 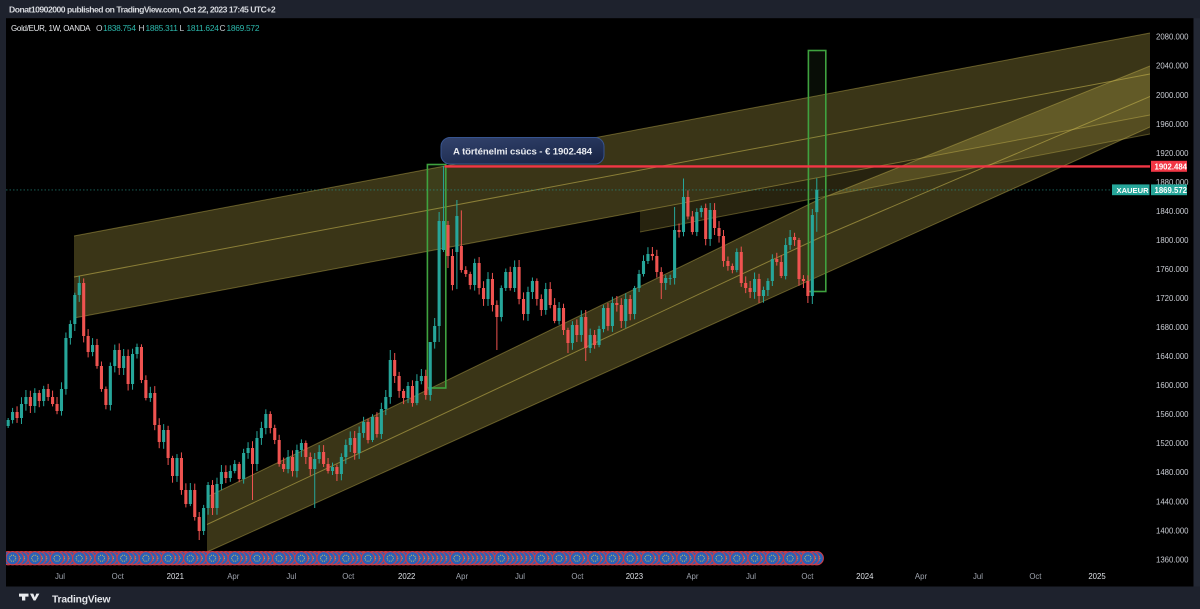 What do you see at coordinates (1097, 576) in the screenshot?
I see `svg-text: 2025` at bounding box center [1097, 576].